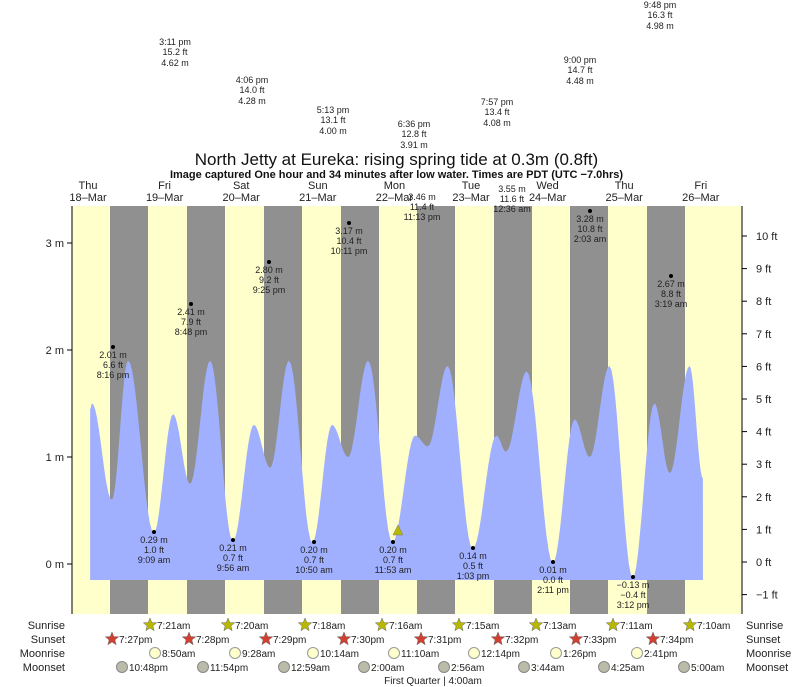 The height and width of the screenshot is (687, 793). I want to click on y-tick-label-m: 0 m, so click(55, 565).